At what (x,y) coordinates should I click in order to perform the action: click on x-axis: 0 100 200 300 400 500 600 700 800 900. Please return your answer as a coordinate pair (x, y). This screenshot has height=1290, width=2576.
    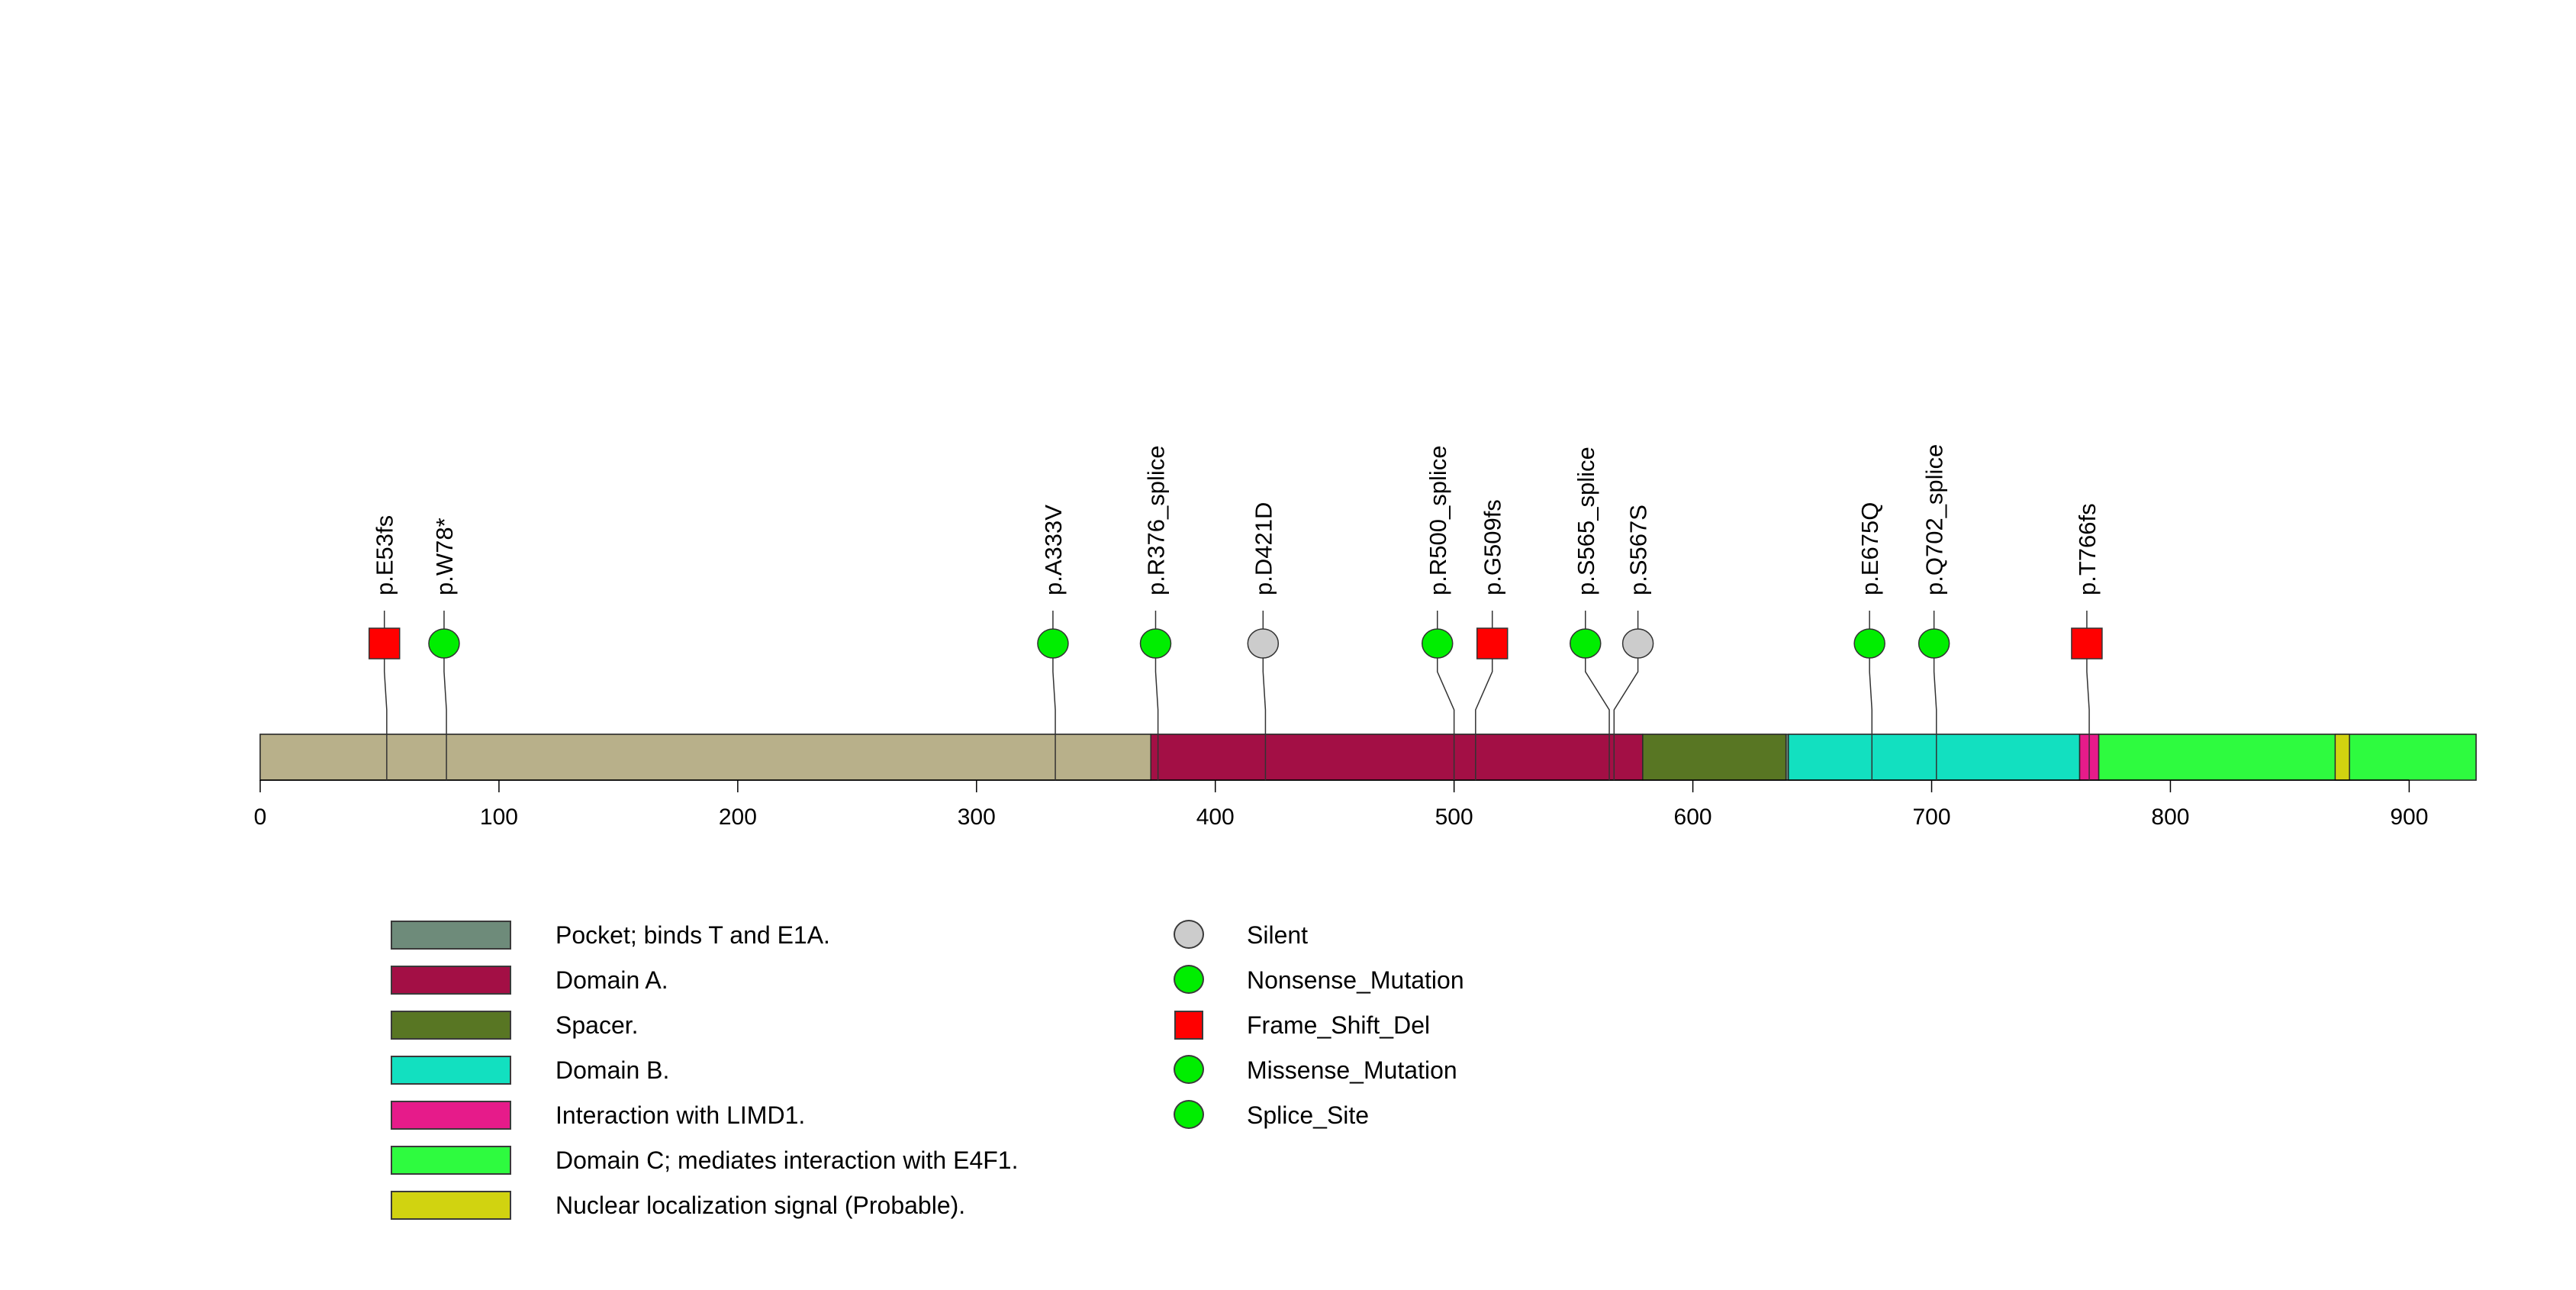
    Looking at the image, I should click on (1341, 805).